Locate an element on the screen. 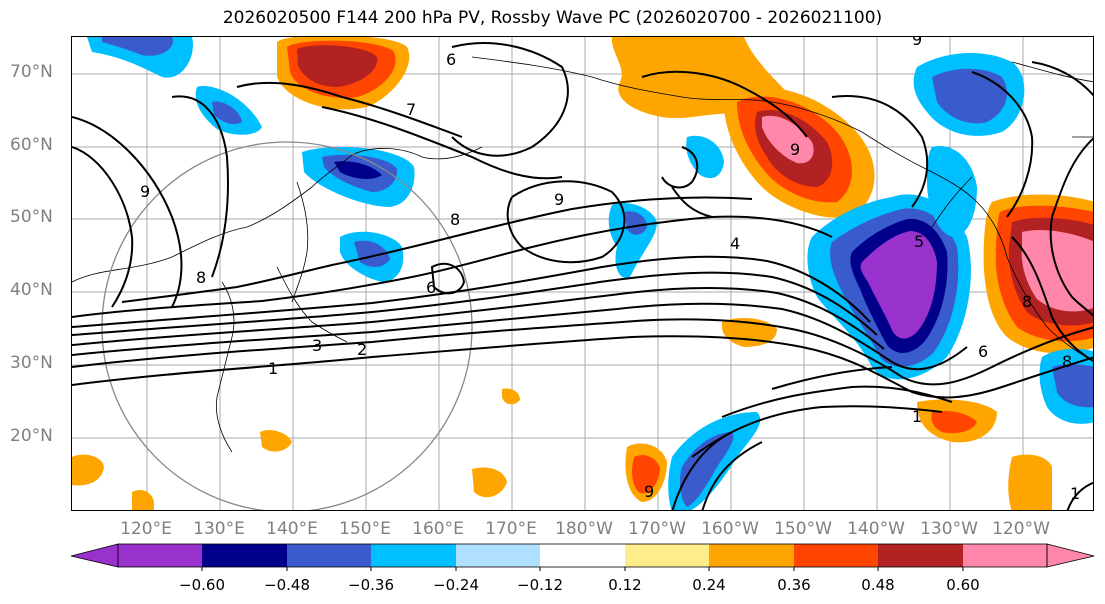 Image resolution: width=1105 pixels, height=604 pixels. contour-label: 2 is located at coordinates (362, 349).